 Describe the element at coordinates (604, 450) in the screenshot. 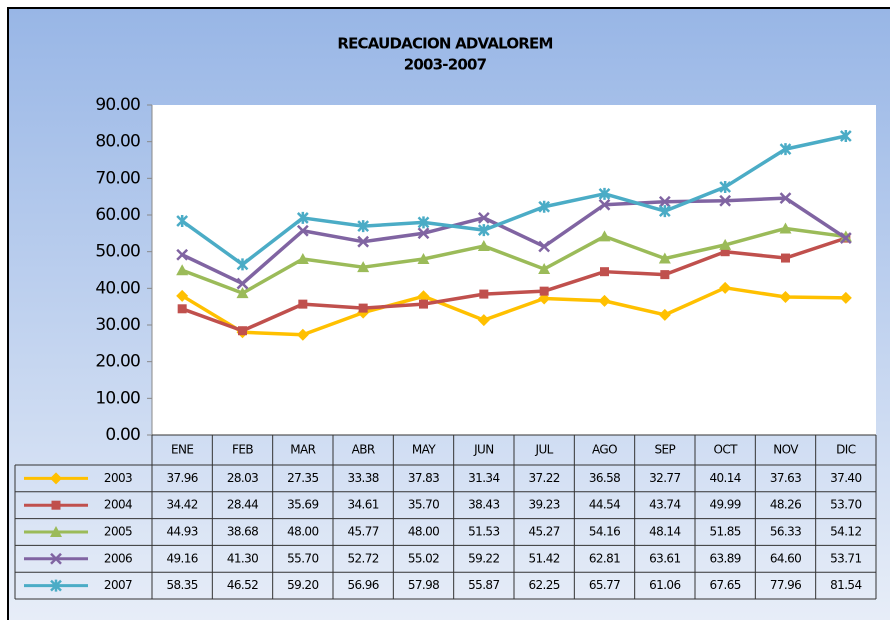

I see `x-tick-label: AGO` at that location.